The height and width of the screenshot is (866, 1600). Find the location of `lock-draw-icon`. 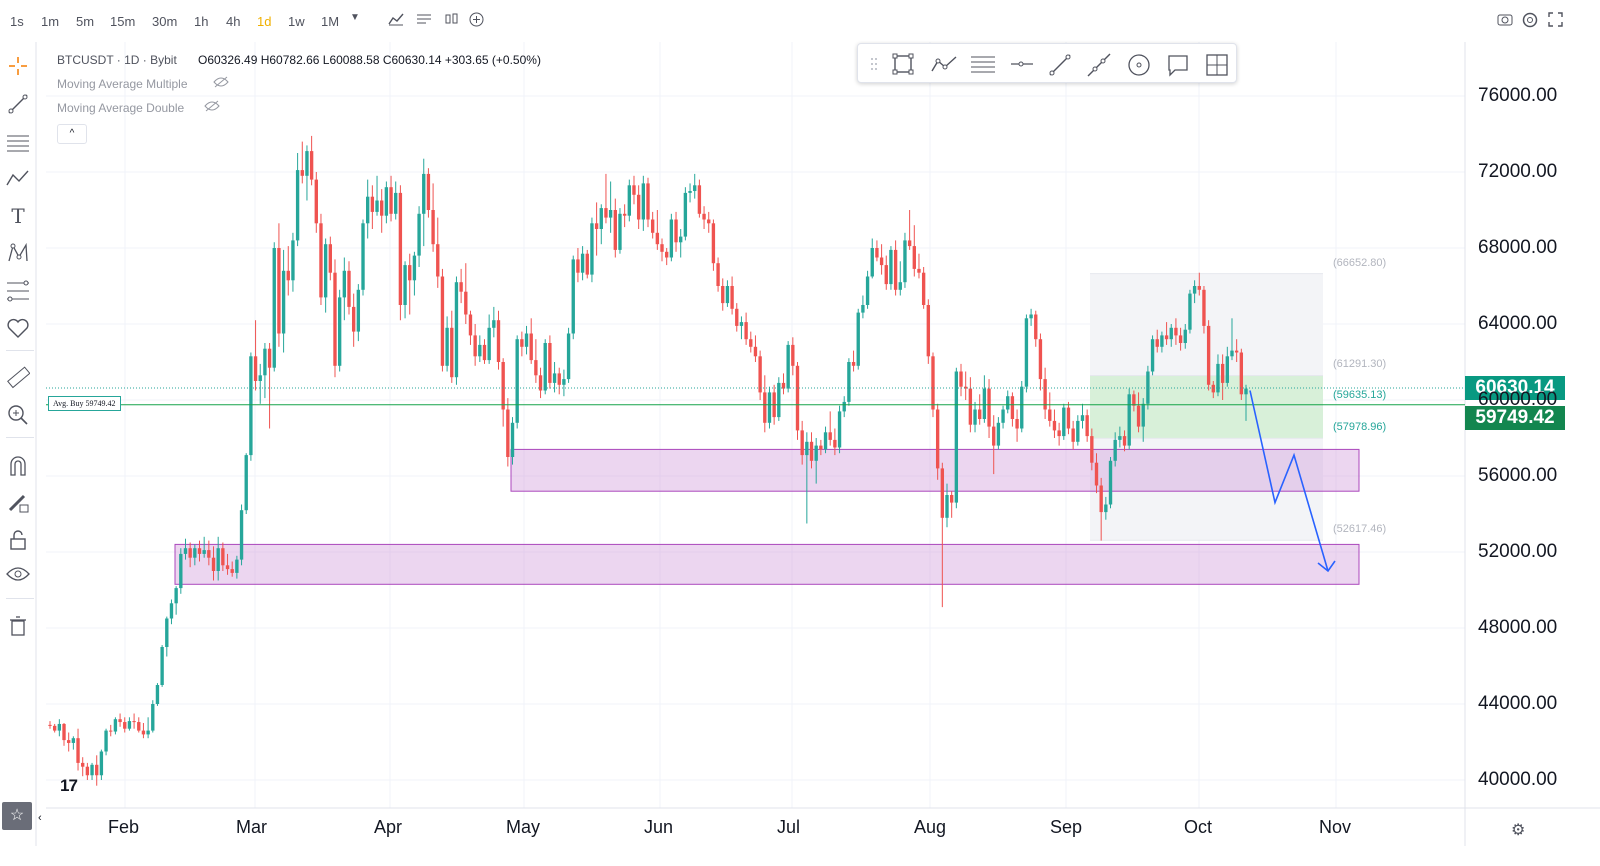

lock-draw-icon is located at coordinates (18, 502).